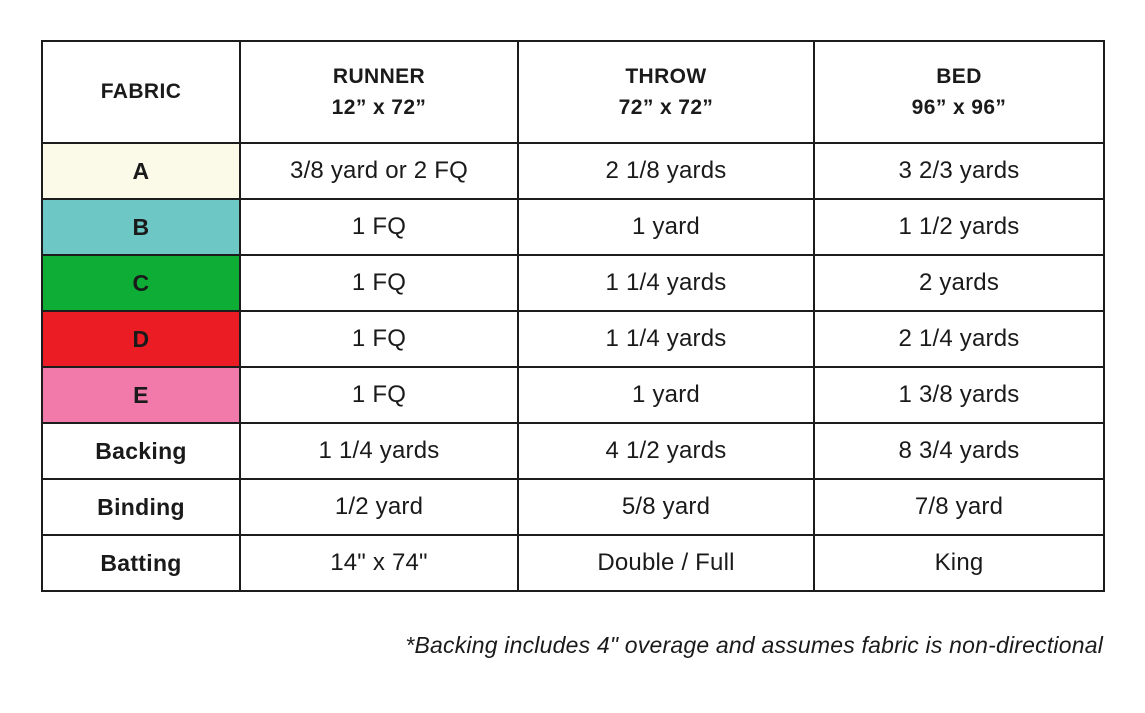 This screenshot has height=713, width=1145. Describe the element at coordinates (379, 395) in the screenshot. I see `fabric-e-runner-value: 1 FQ` at that location.